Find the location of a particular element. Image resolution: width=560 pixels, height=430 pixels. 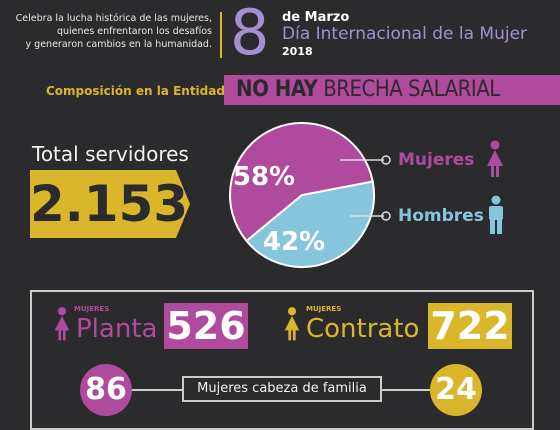

total-value: 2.153 is located at coordinates (109, 204).